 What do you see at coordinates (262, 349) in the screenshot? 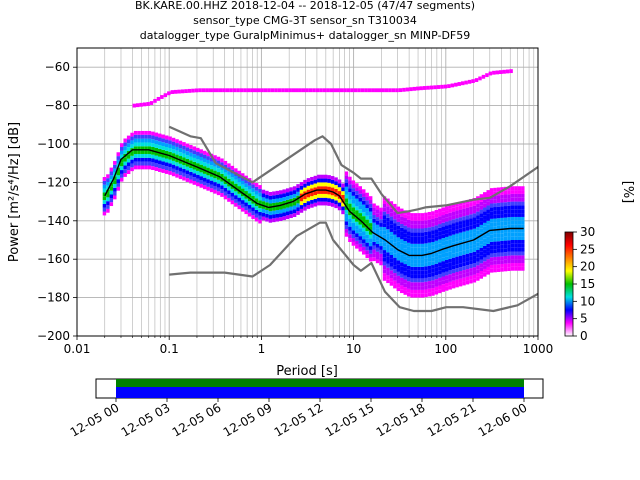
I see `x-tick-label: 1` at bounding box center [262, 349].